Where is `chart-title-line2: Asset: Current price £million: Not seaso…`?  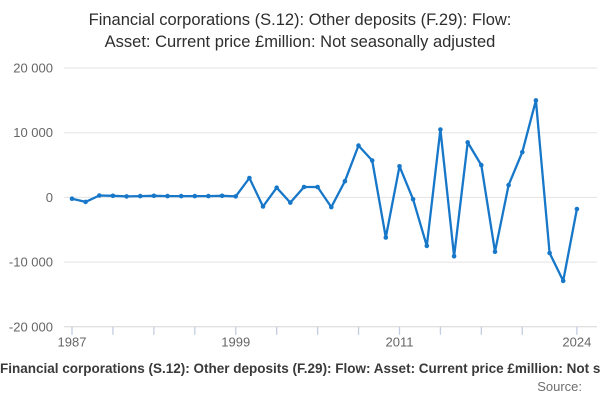
chart-title-line2: Asset: Current price £million: Not seaso… is located at coordinates (300, 42).